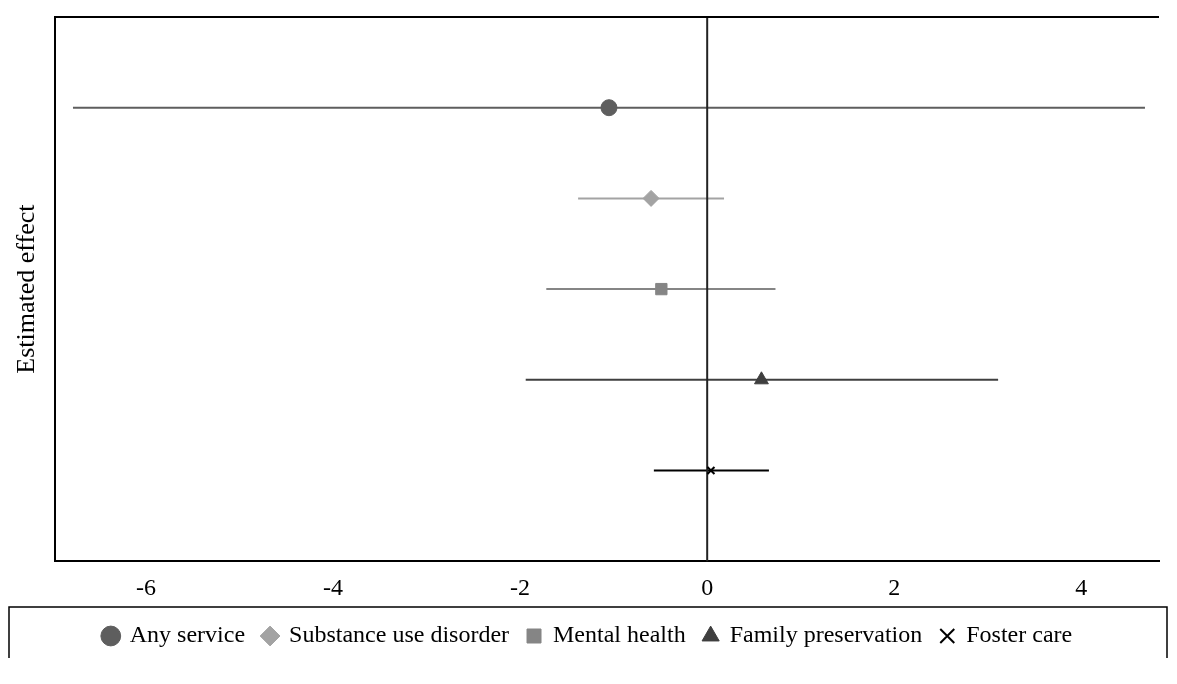  What do you see at coordinates (826, 634) in the screenshot?
I see `legend-label: Family preservation` at bounding box center [826, 634].